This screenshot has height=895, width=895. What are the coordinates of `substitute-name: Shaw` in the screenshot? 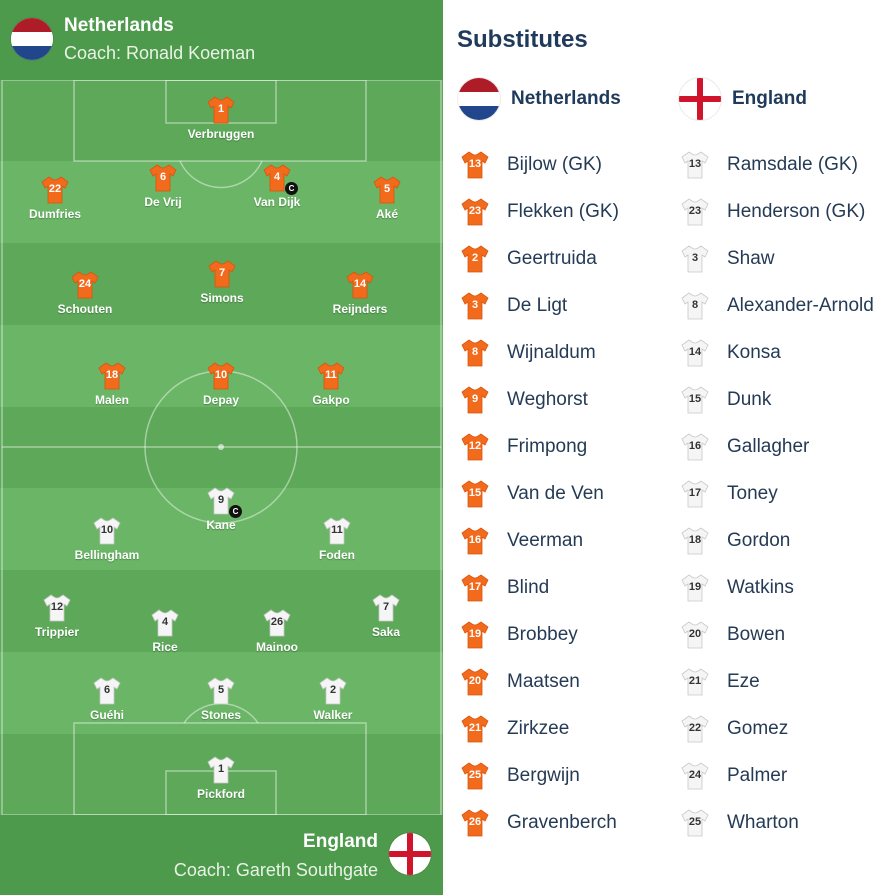 It's located at (751, 258).